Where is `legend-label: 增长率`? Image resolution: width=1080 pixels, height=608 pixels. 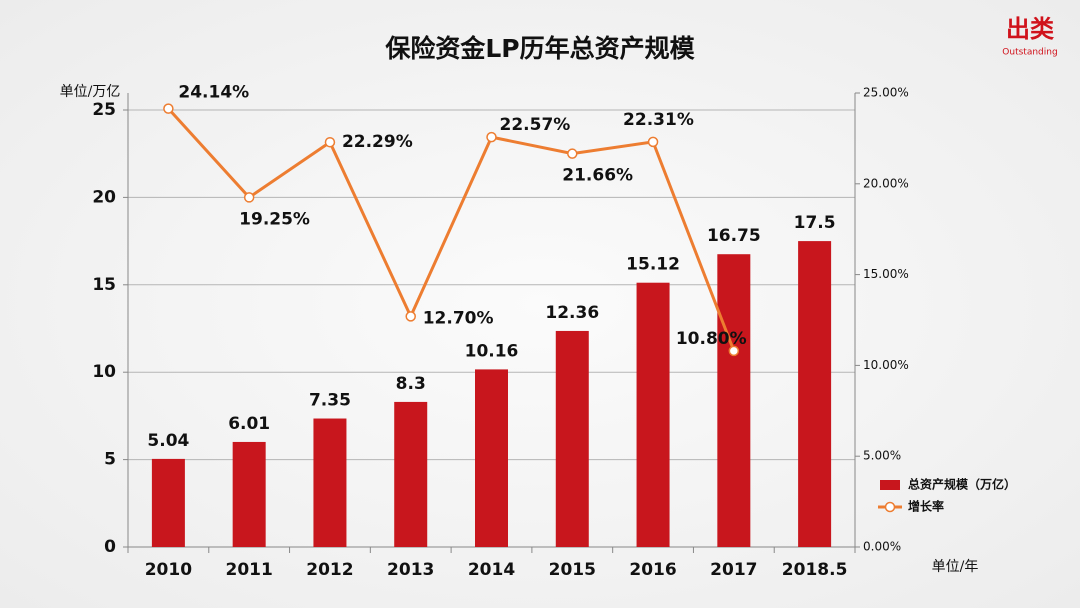 legend-label: 增长率 is located at coordinates (926, 506).